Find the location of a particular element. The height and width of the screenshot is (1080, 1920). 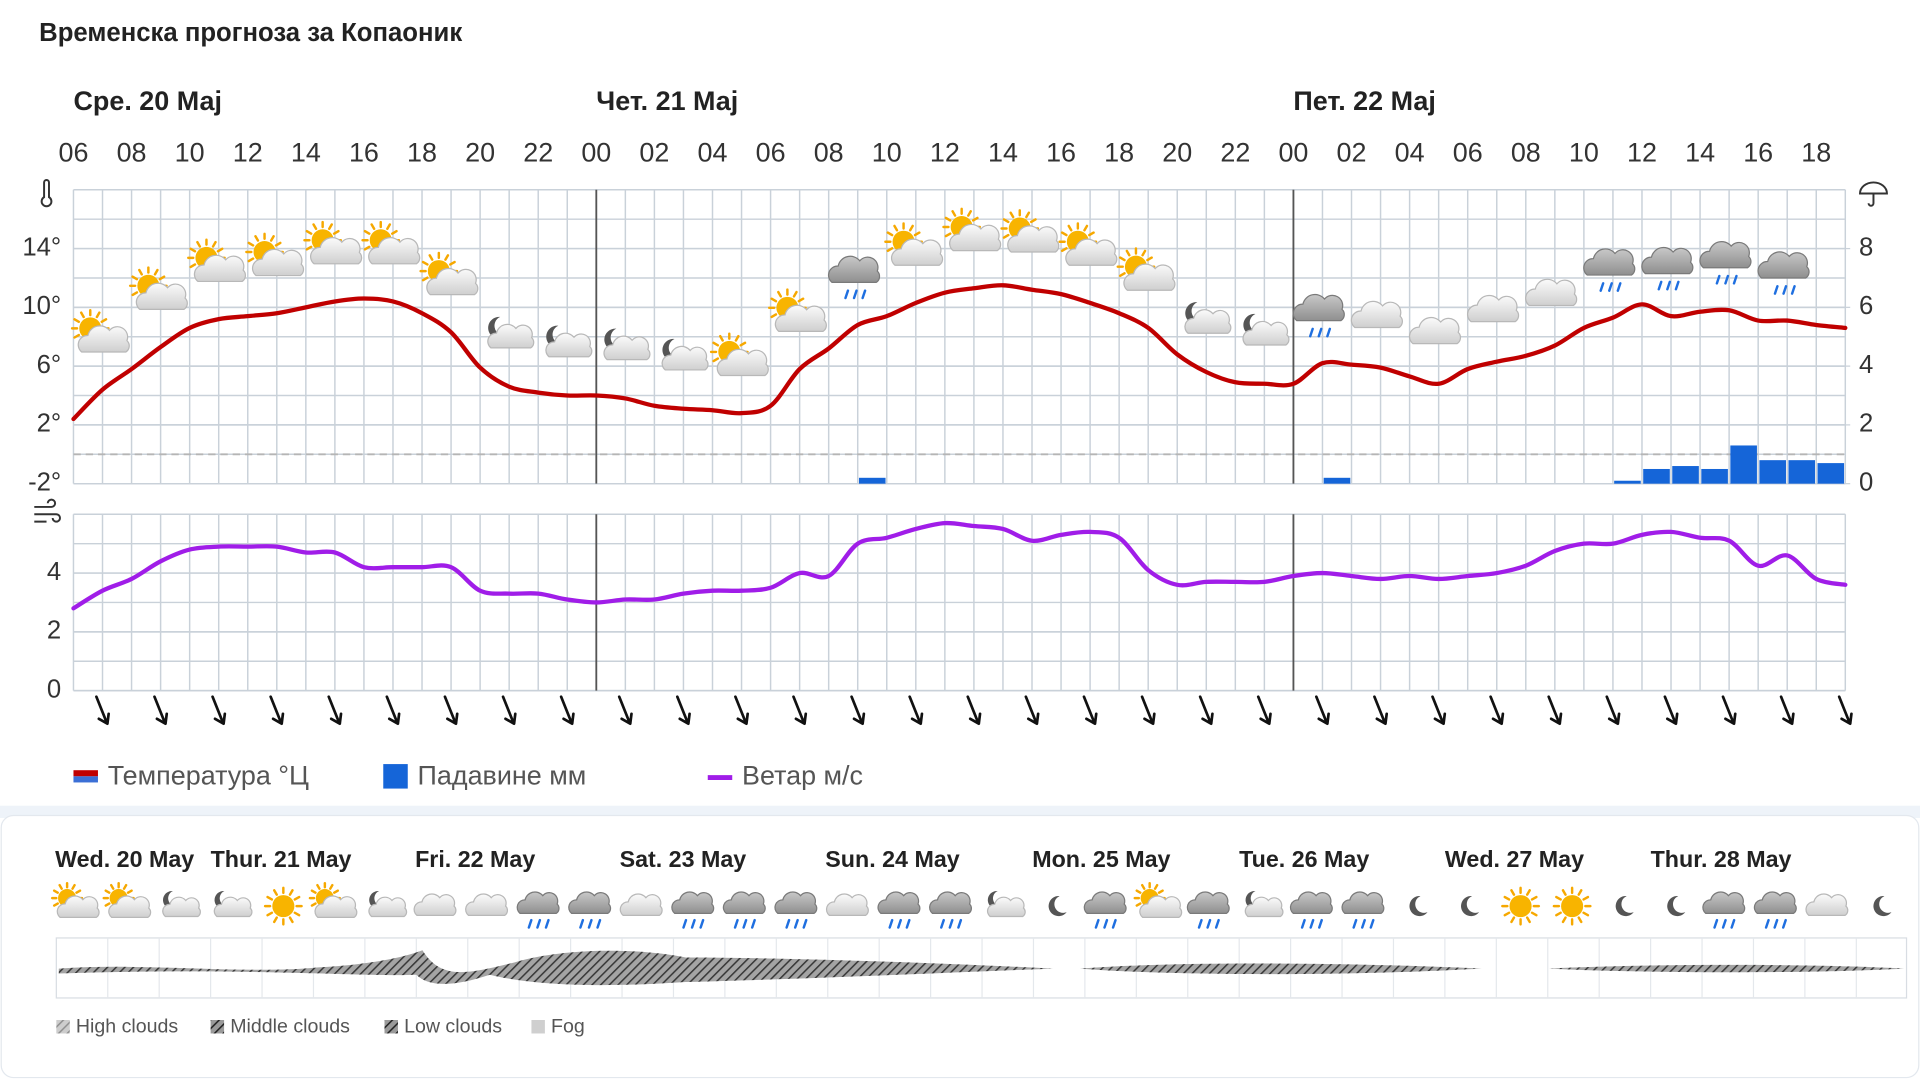

cloud-legend-swatch is located at coordinates (538, 1027).